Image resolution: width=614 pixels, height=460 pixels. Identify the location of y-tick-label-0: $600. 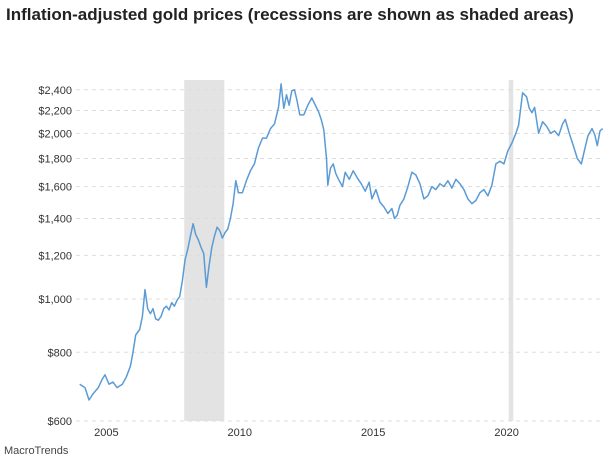
(60, 422).